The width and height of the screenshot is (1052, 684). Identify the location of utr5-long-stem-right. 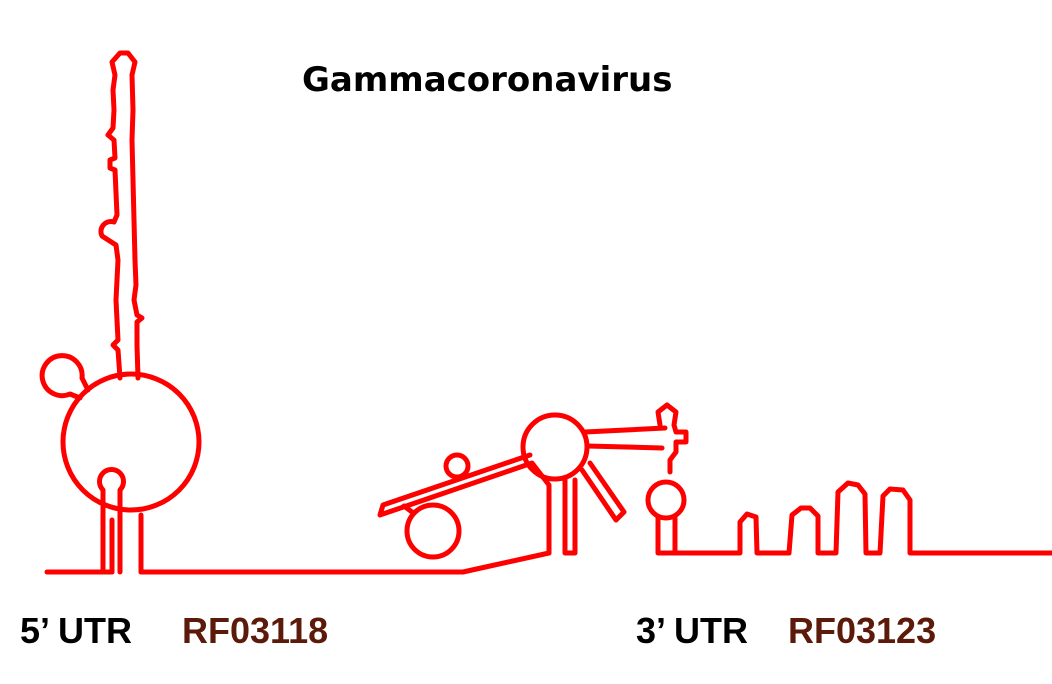
(137, 226).